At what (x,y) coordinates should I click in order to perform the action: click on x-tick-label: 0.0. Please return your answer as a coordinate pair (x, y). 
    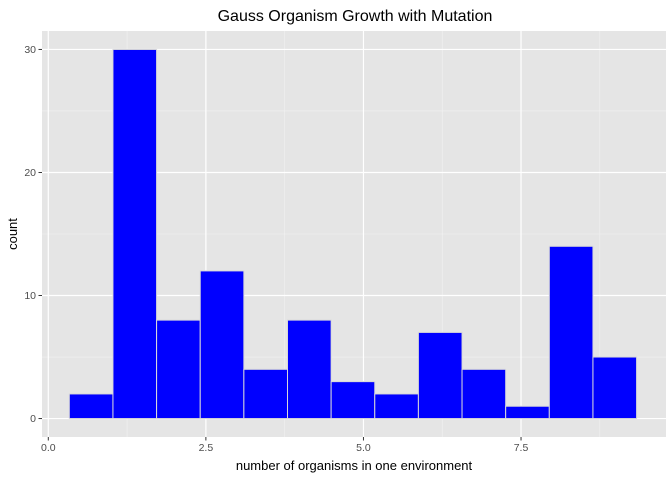
    Looking at the image, I should click on (48, 448).